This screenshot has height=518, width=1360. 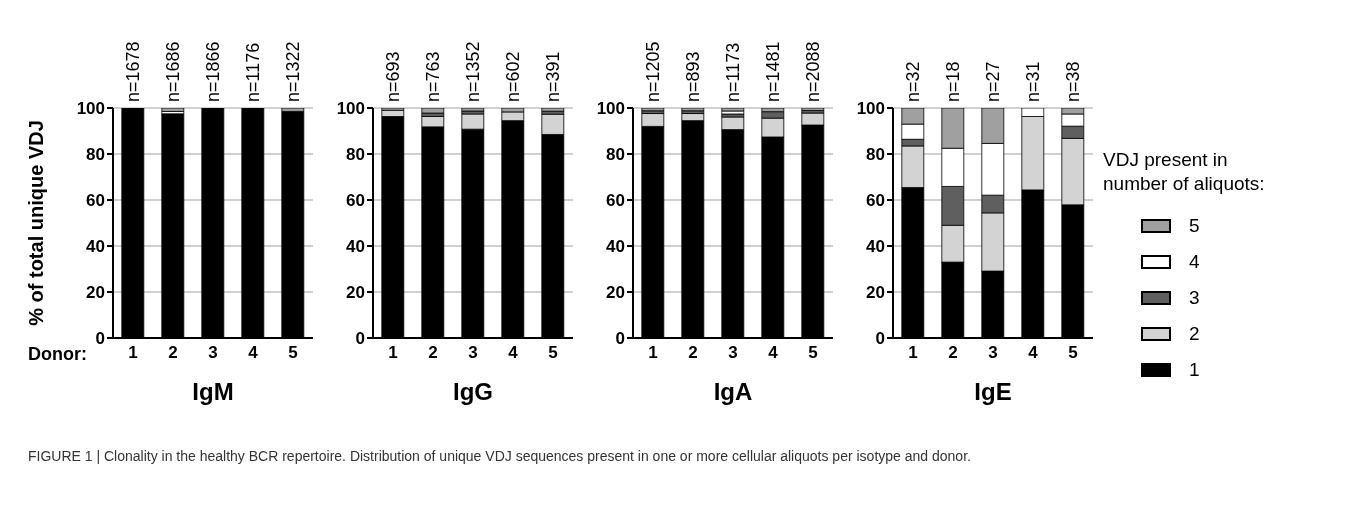 What do you see at coordinates (293, 71) in the screenshot?
I see `annotation: n=1322` at bounding box center [293, 71].